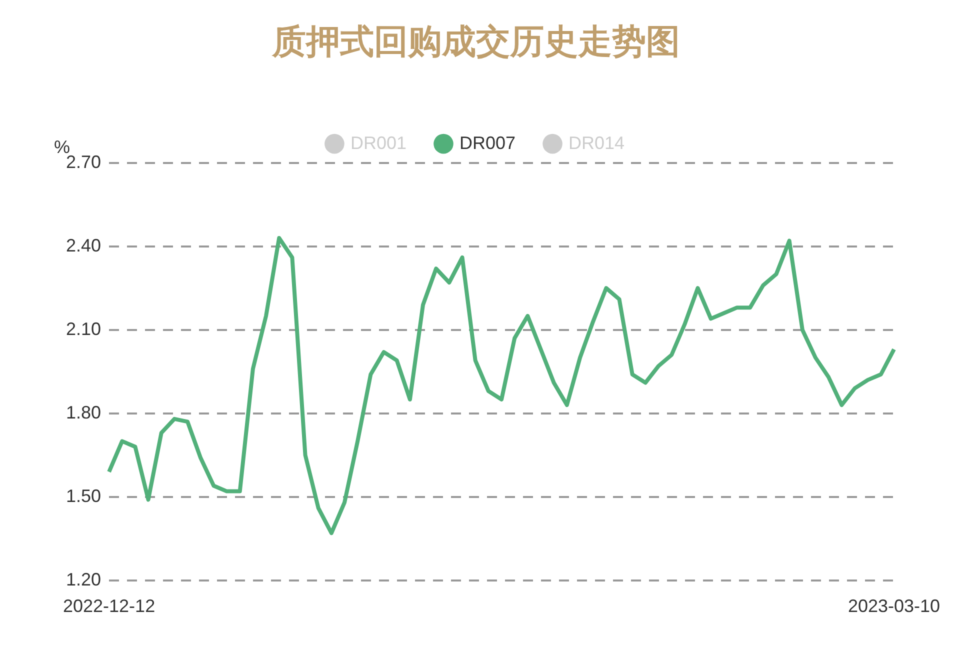 The height and width of the screenshot is (652, 972). Describe the element at coordinates (84, 245) in the screenshot. I see `y-tick-label: 2.40` at that location.